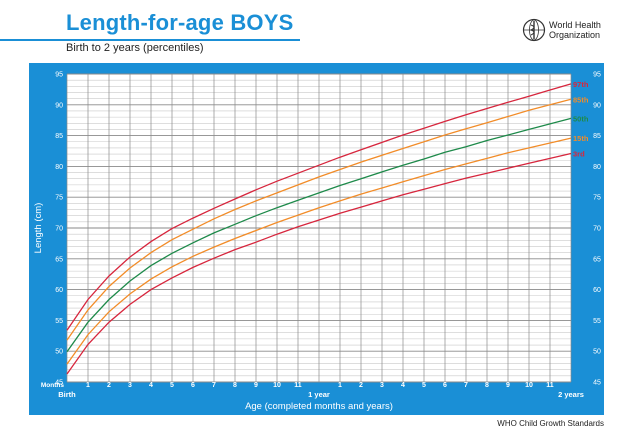 The width and height of the screenshot is (624, 439). Describe the element at coordinates (579, 153) in the screenshot. I see `percentile-label-3rd: 3rd` at that location.